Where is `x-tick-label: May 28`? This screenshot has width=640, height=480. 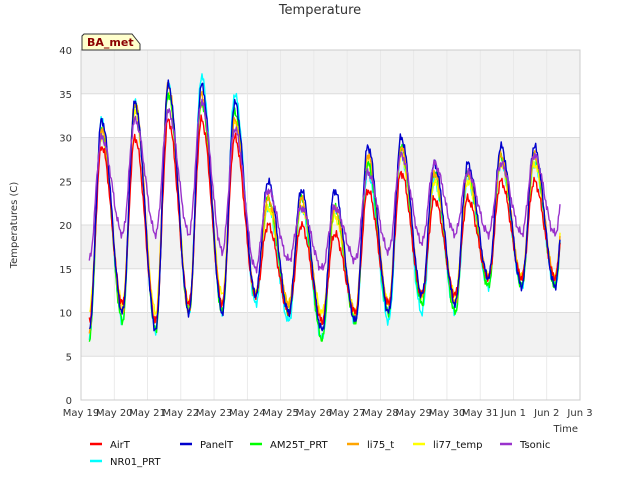 x-tick-label: May 28 is located at coordinates (380, 413).